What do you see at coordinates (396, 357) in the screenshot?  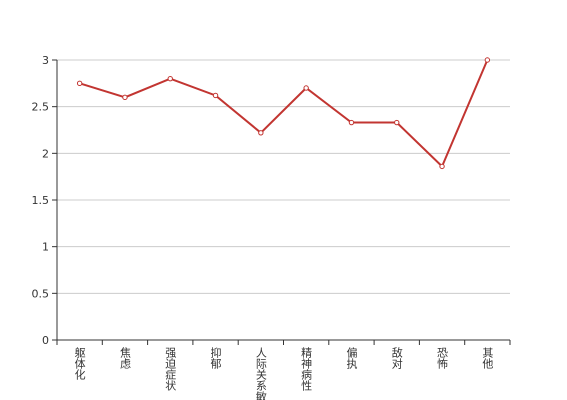 I see `x-tick-label: 敌对` at bounding box center [396, 357].